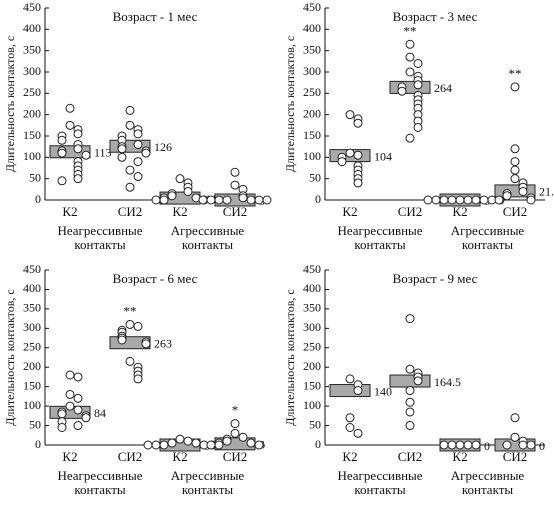  Describe the element at coordinates (383, 156) in the screenshot. I see `median-label: 104` at that location.